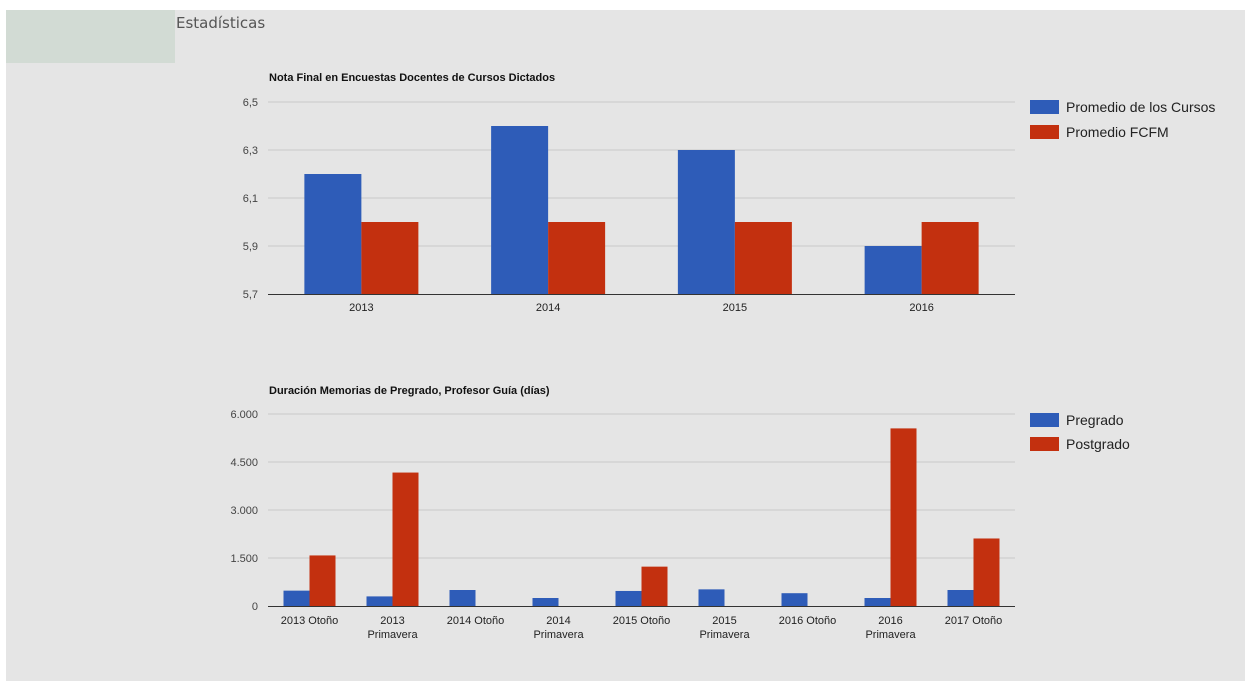 The image size is (1249, 681). Describe the element at coordinates (244, 559) in the screenshot. I see `chart2-y-tick-label: 1.500` at that location.